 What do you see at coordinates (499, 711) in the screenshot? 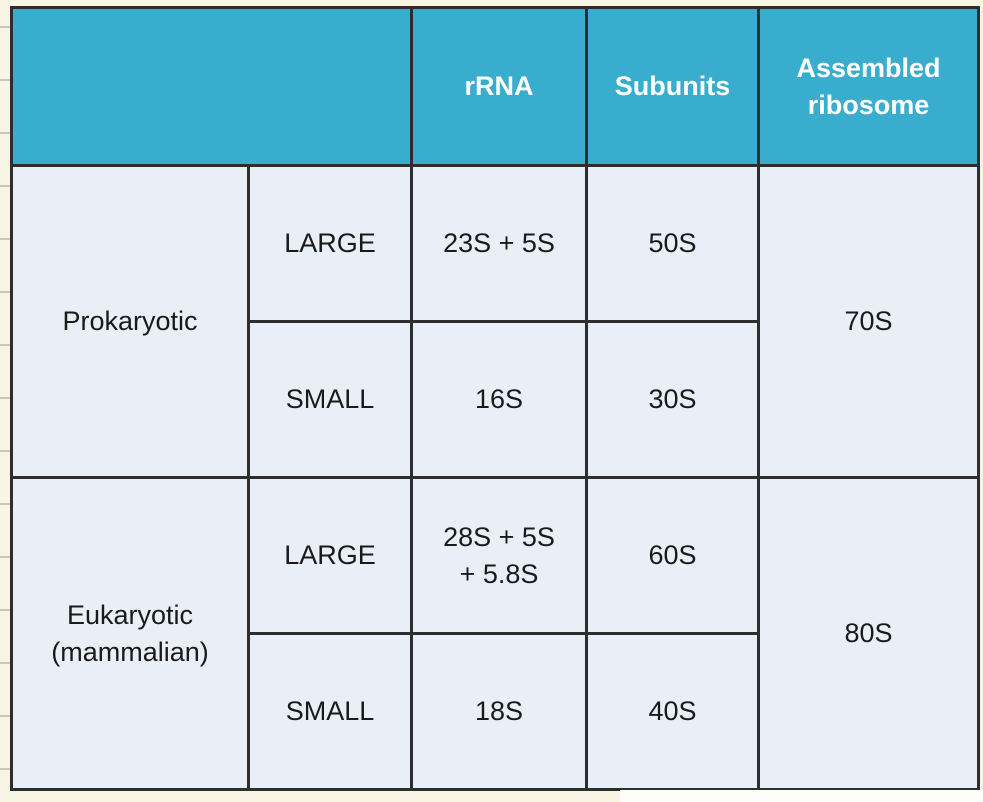
I see `cell-eukaryotic-small-rrna: 18S` at bounding box center [499, 711].